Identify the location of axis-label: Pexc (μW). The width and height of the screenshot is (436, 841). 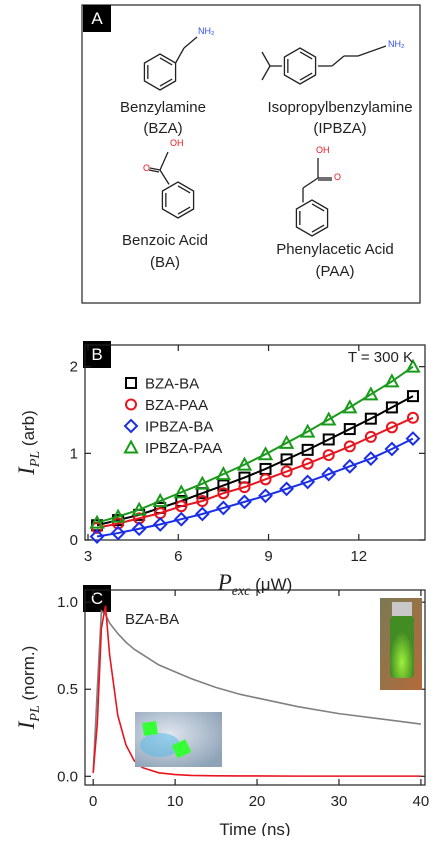
(255, 584).